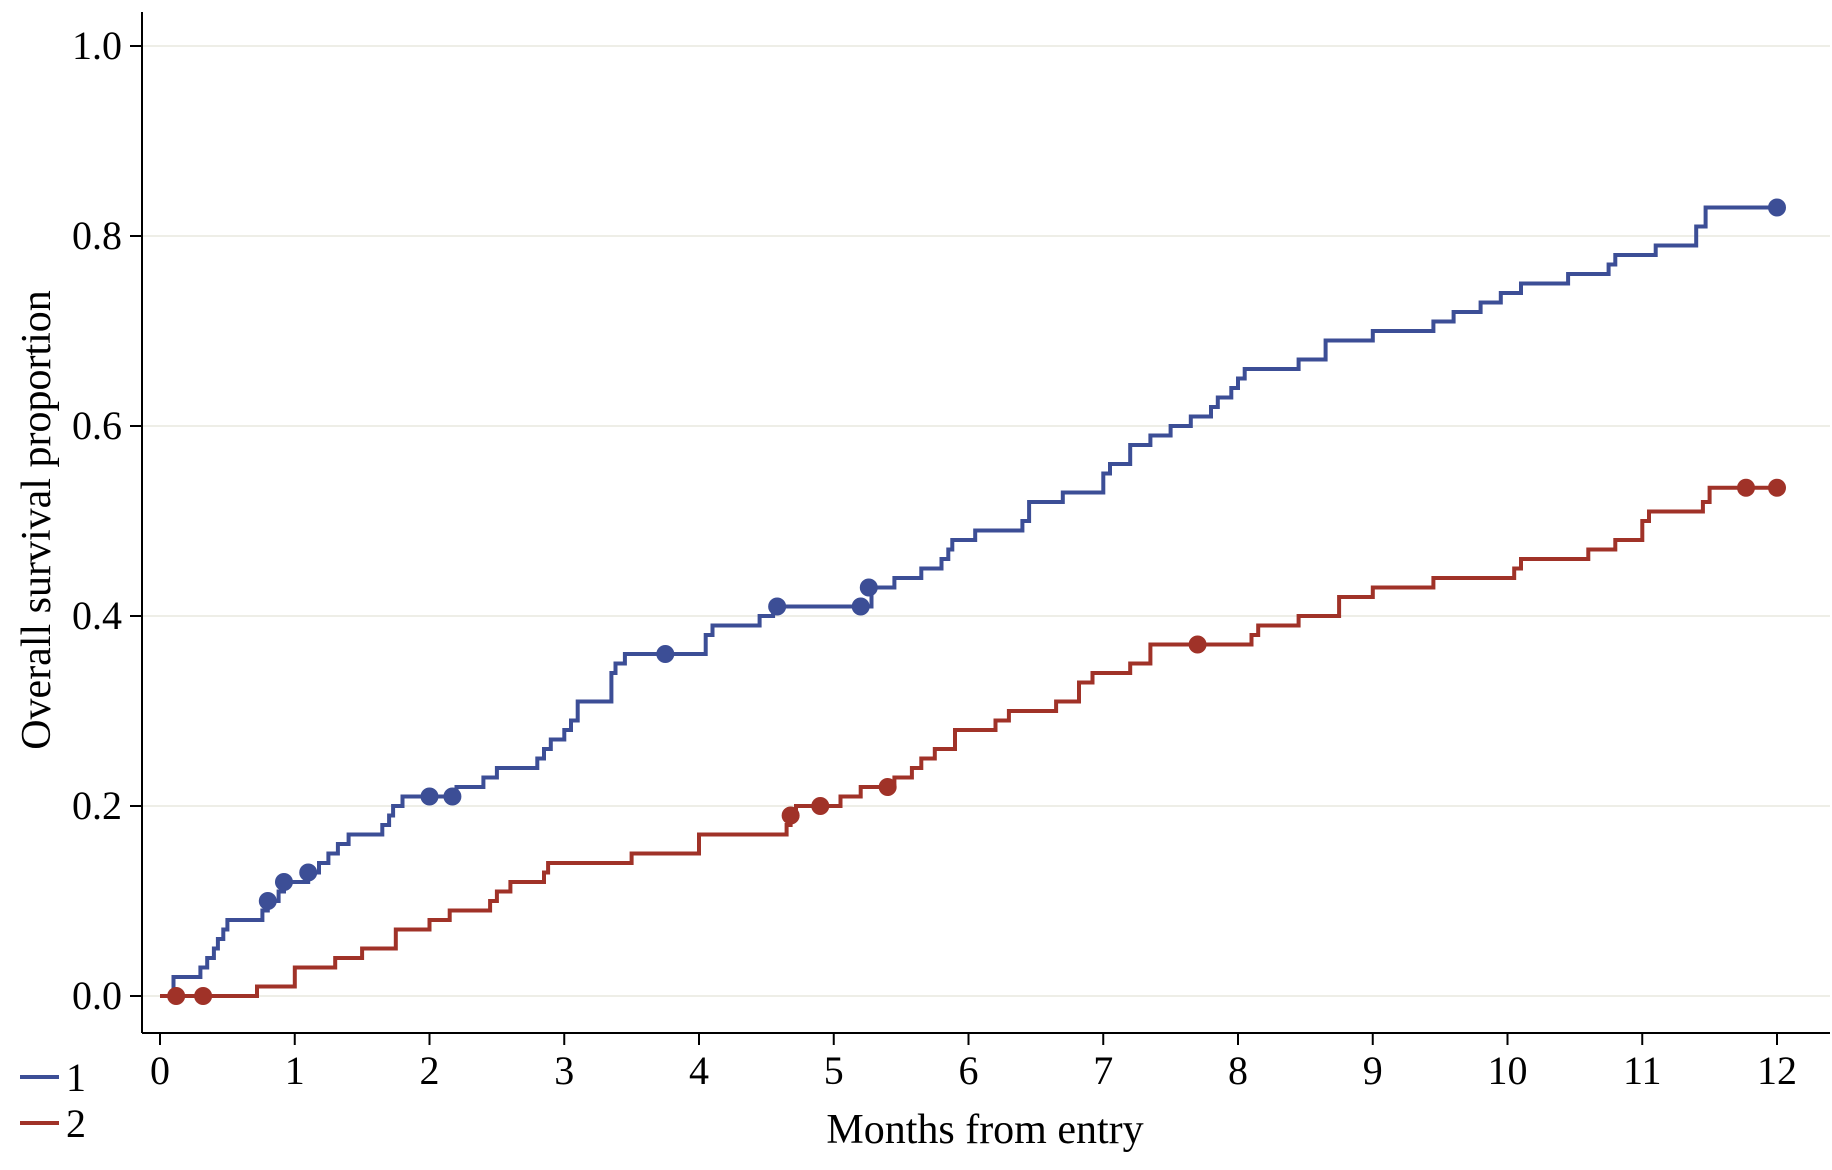 This screenshot has width=1832, height=1170. Describe the element at coordinates (699, 1070) in the screenshot. I see `x-tick-label-4: 4` at that location.